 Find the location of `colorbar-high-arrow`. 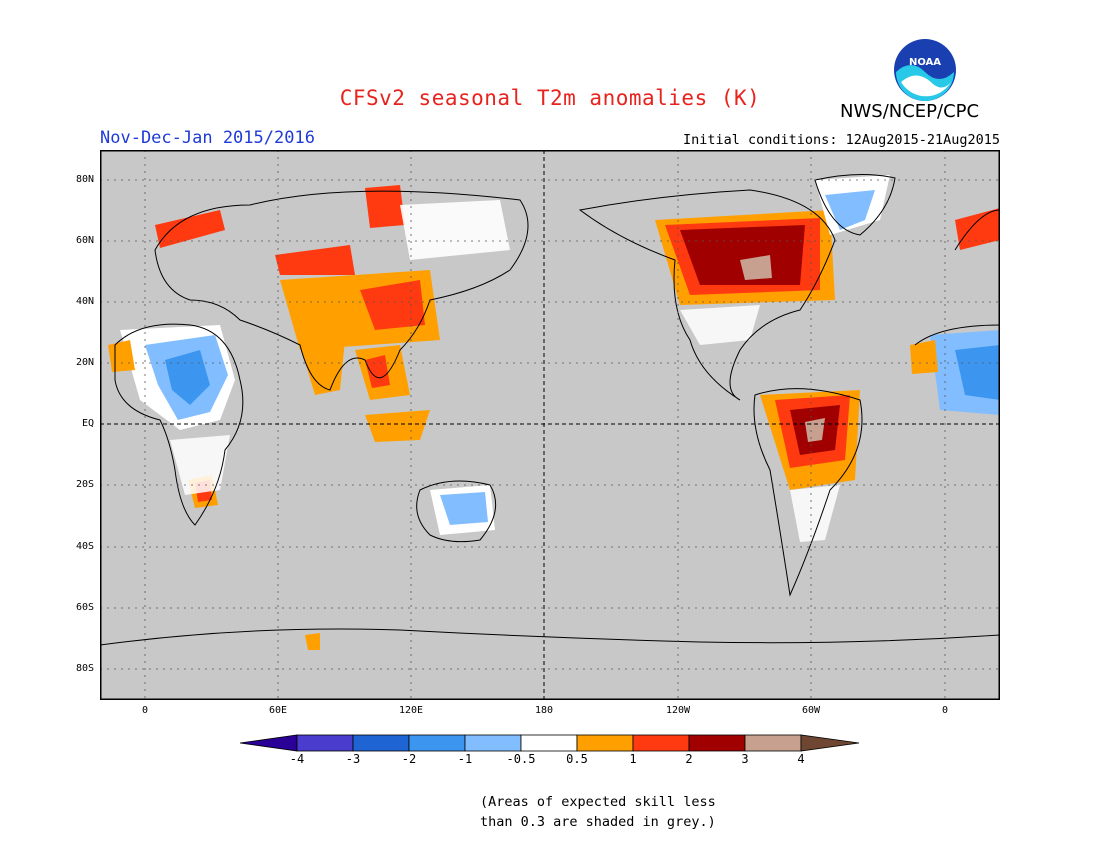

colorbar-high-arrow is located at coordinates (830, 743).